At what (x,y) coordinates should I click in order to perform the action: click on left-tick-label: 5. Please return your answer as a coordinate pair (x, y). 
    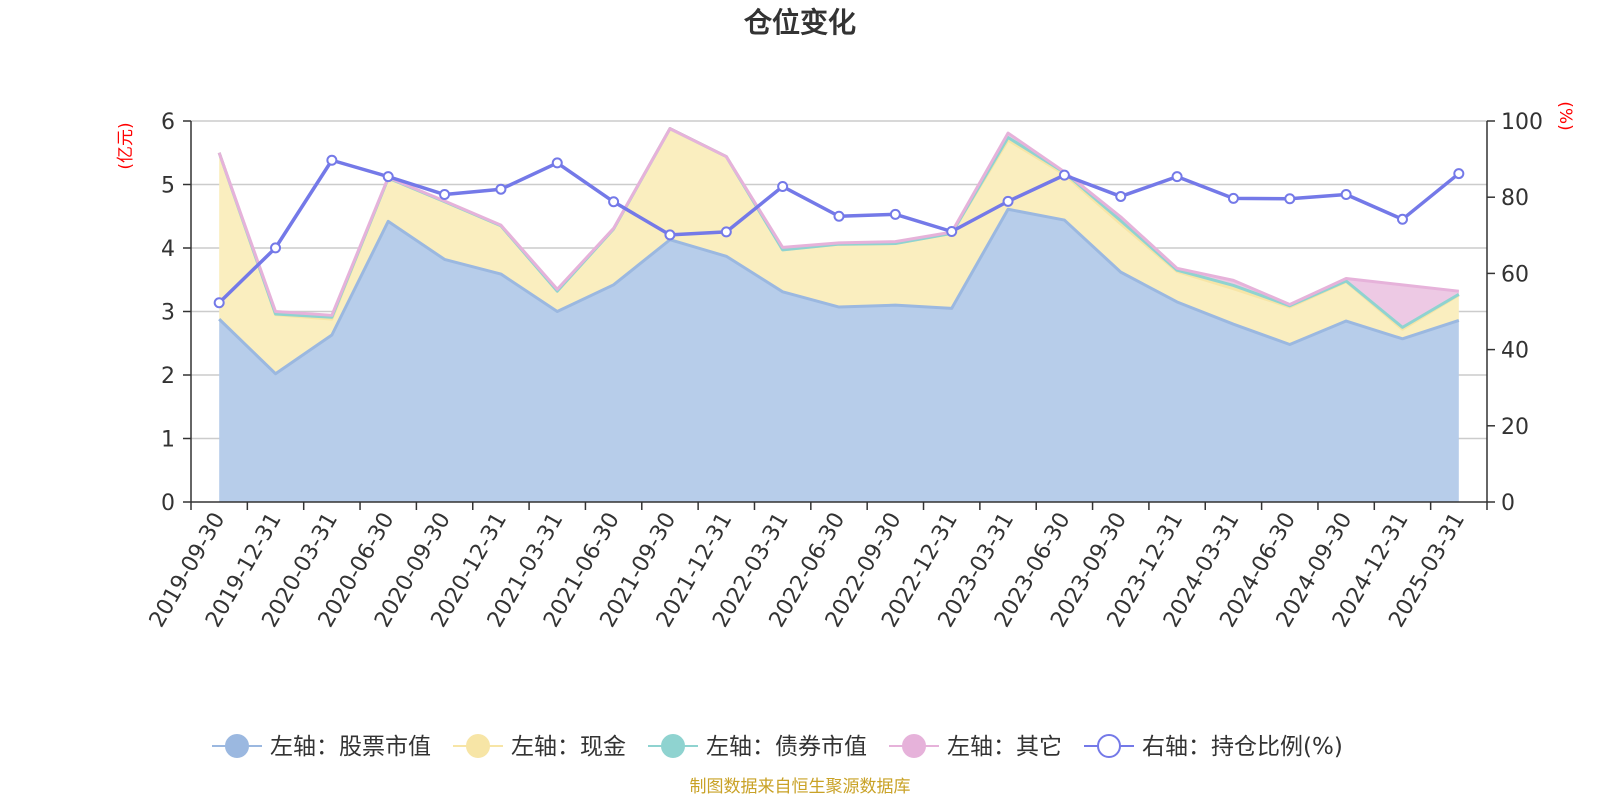
    Looking at the image, I should click on (168, 186).